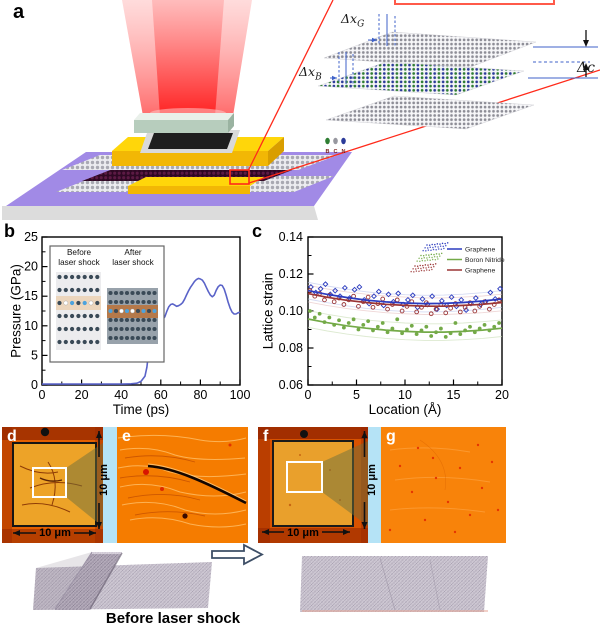  I want to click on mesh-before-ridge, so click(88, 581).